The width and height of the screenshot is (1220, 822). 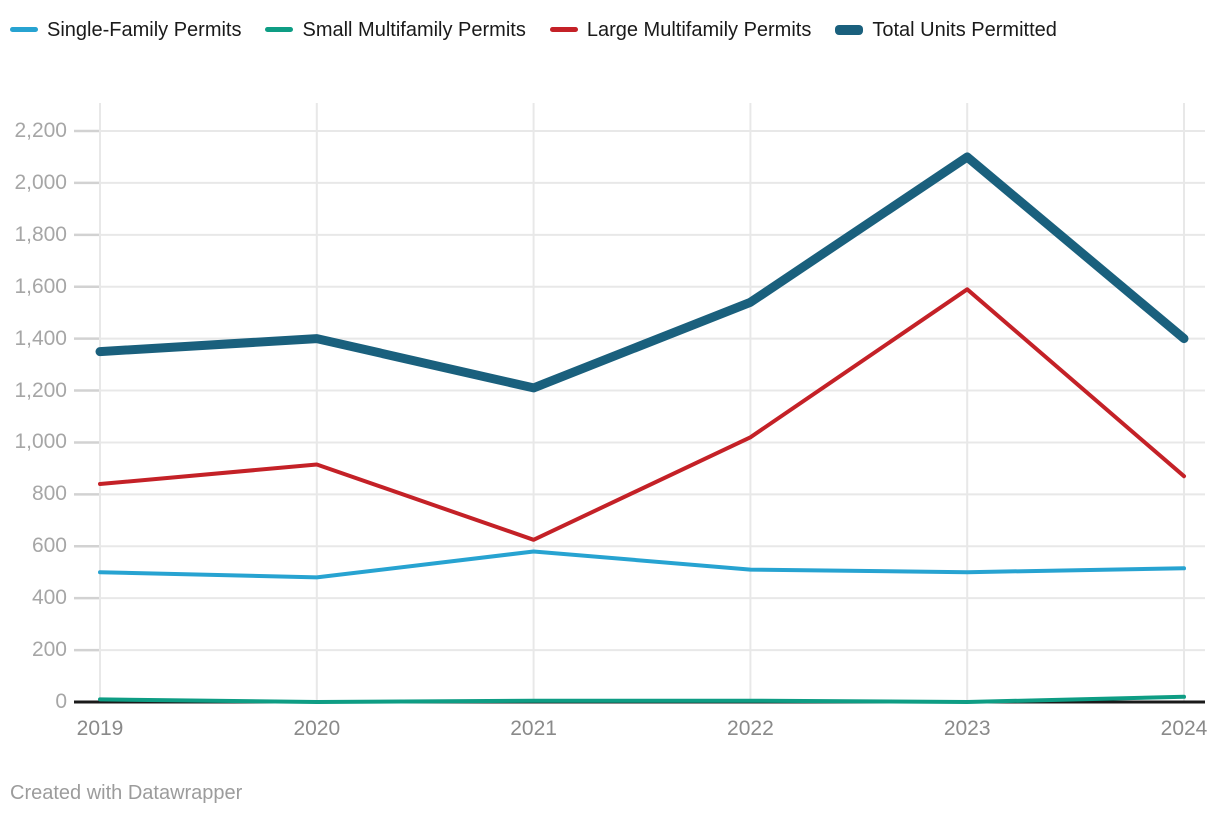 I want to click on y-tick-label: 0, so click(x=61, y=701).